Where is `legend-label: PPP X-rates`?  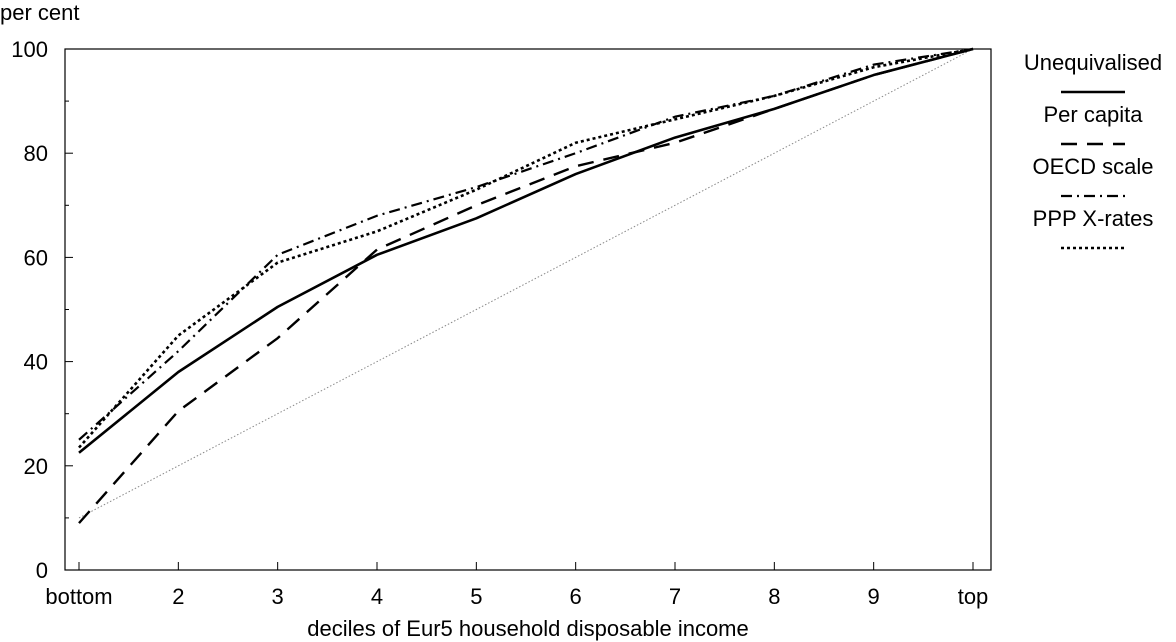 legend-label: PPP X-rates is located at coordinates (1093, 218).